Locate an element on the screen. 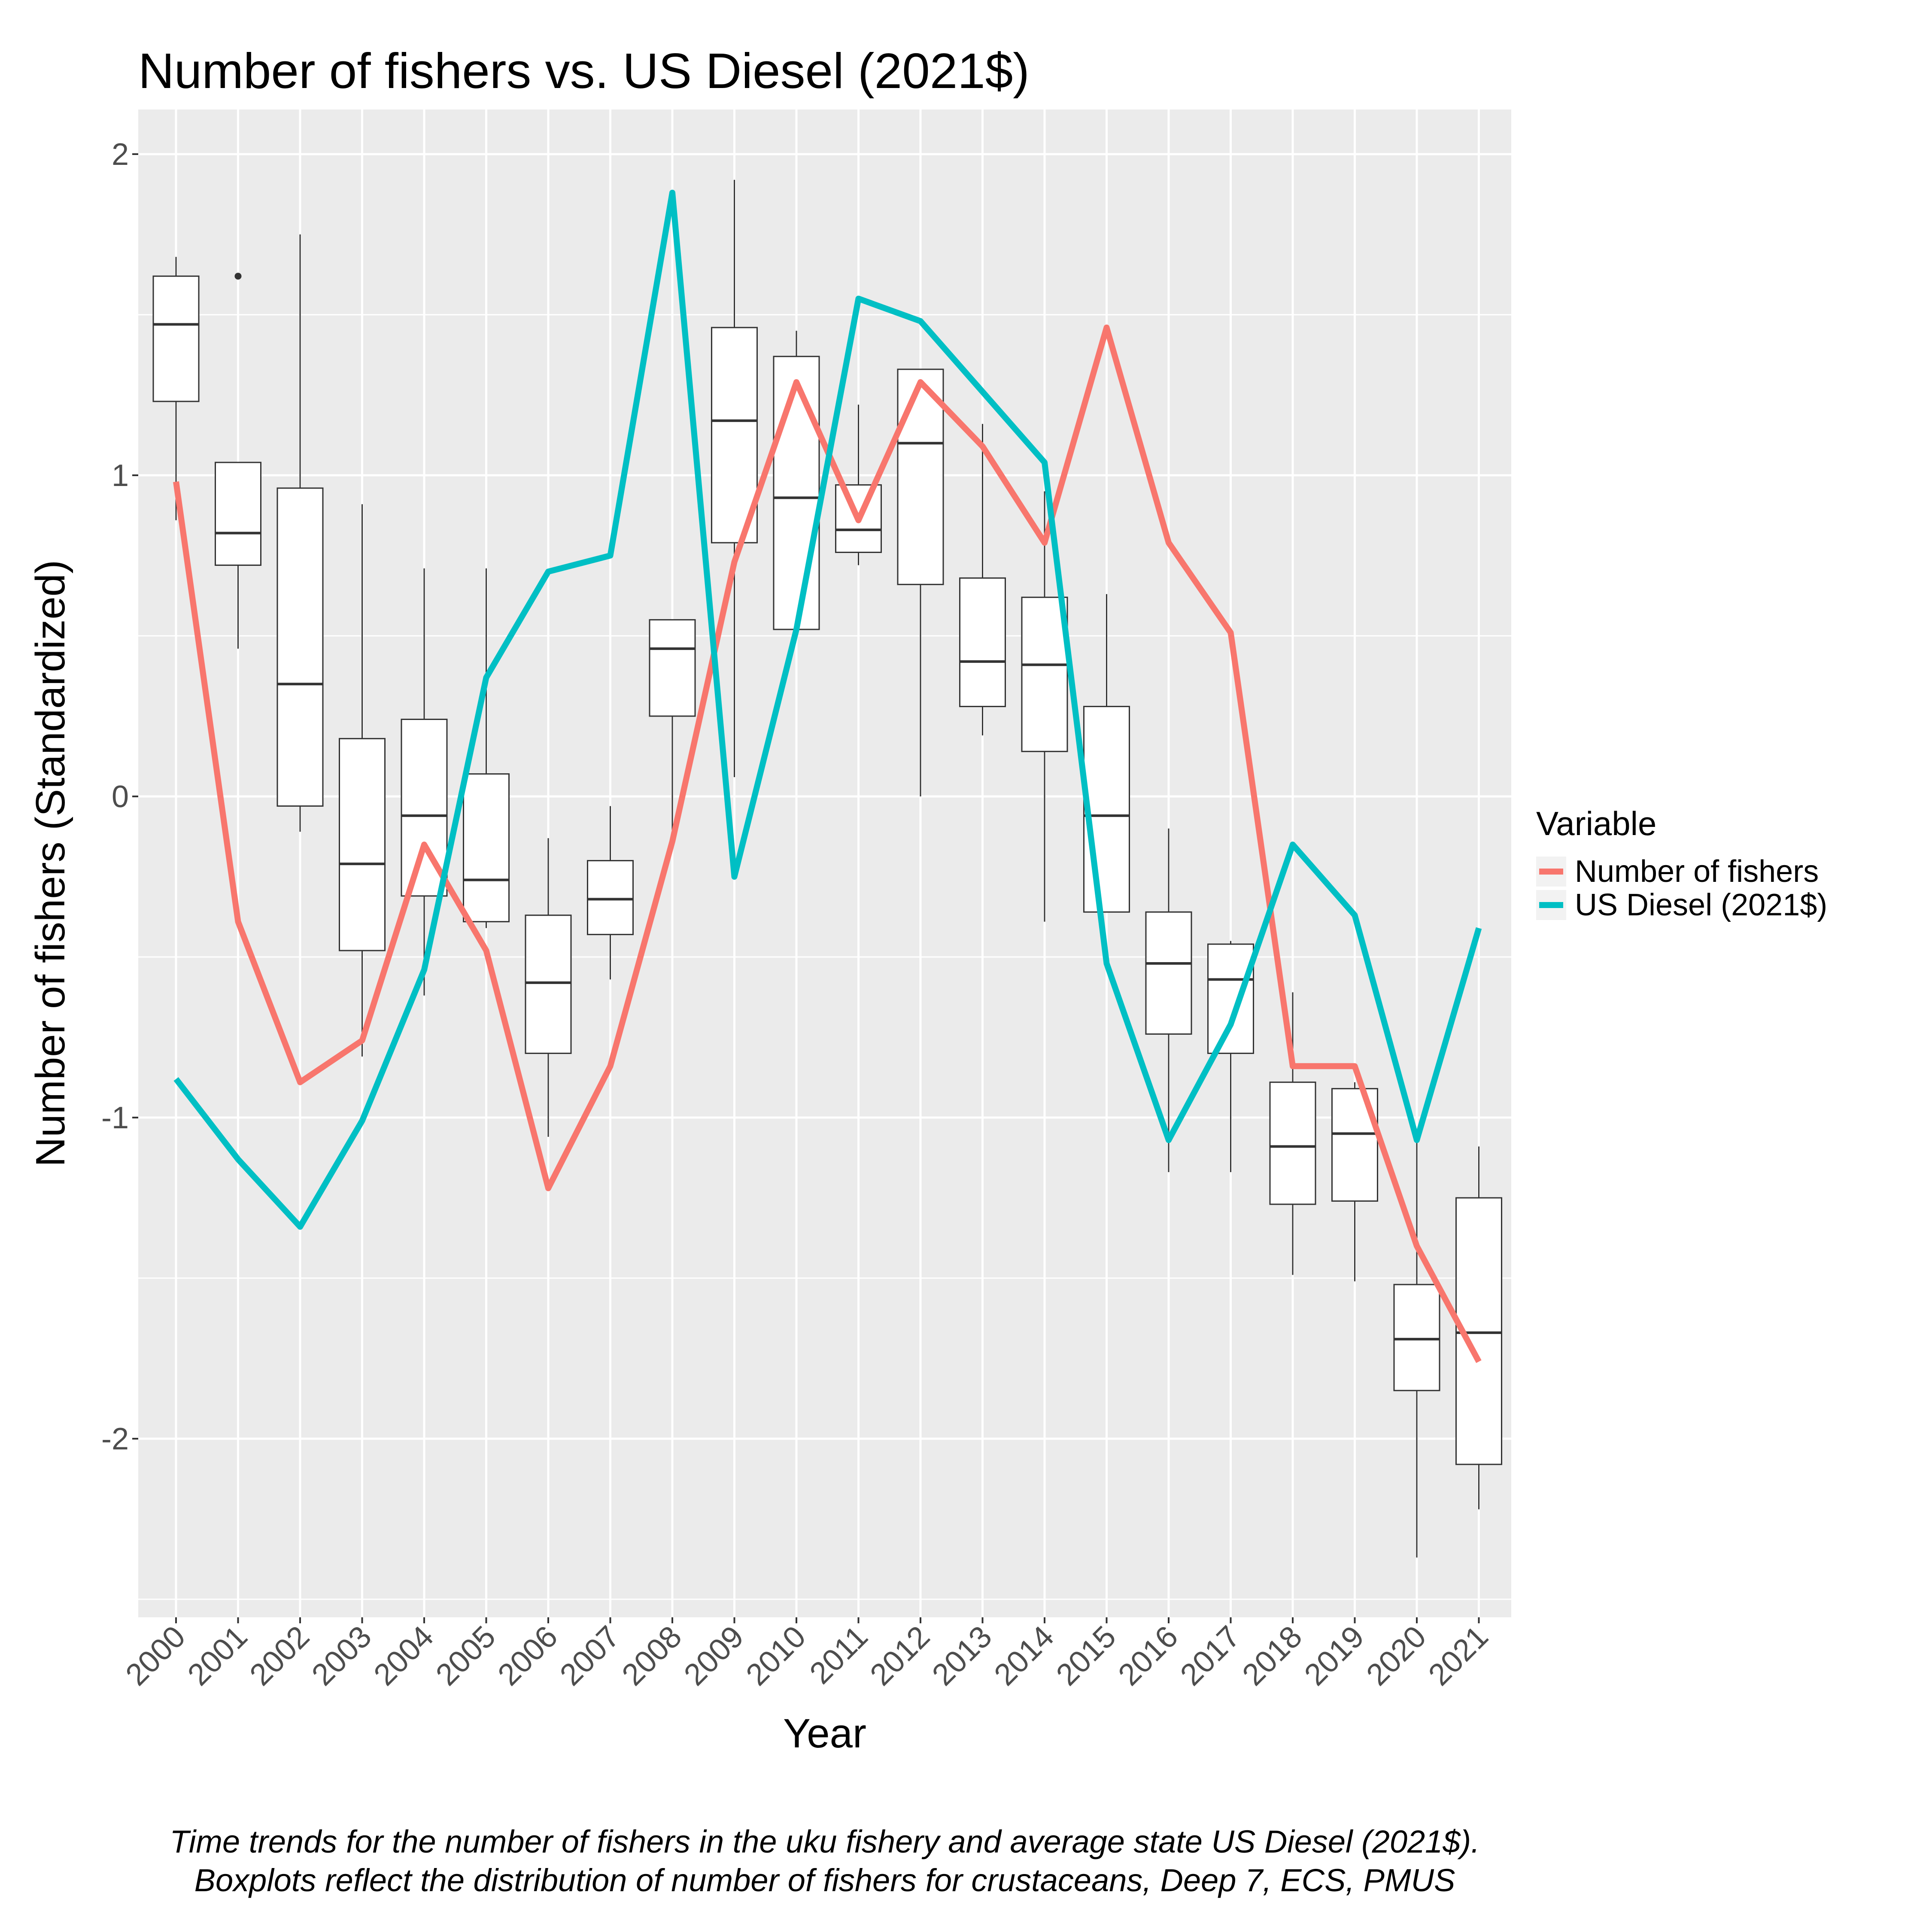 The image size is (1932, 1932). legend-title: Variable is located at coordinates (1596, 823).